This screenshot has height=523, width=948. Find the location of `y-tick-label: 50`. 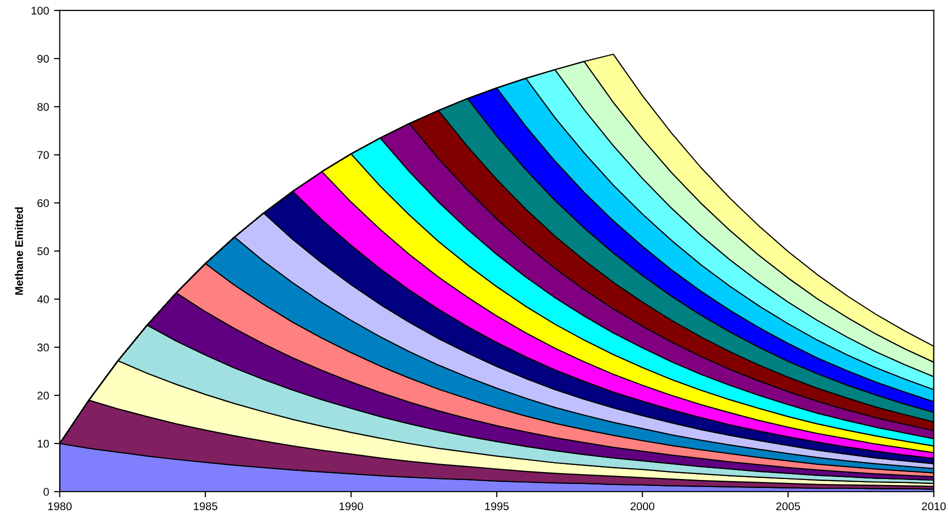

y-tick-label: 50 is located at coordinates (43, 251).